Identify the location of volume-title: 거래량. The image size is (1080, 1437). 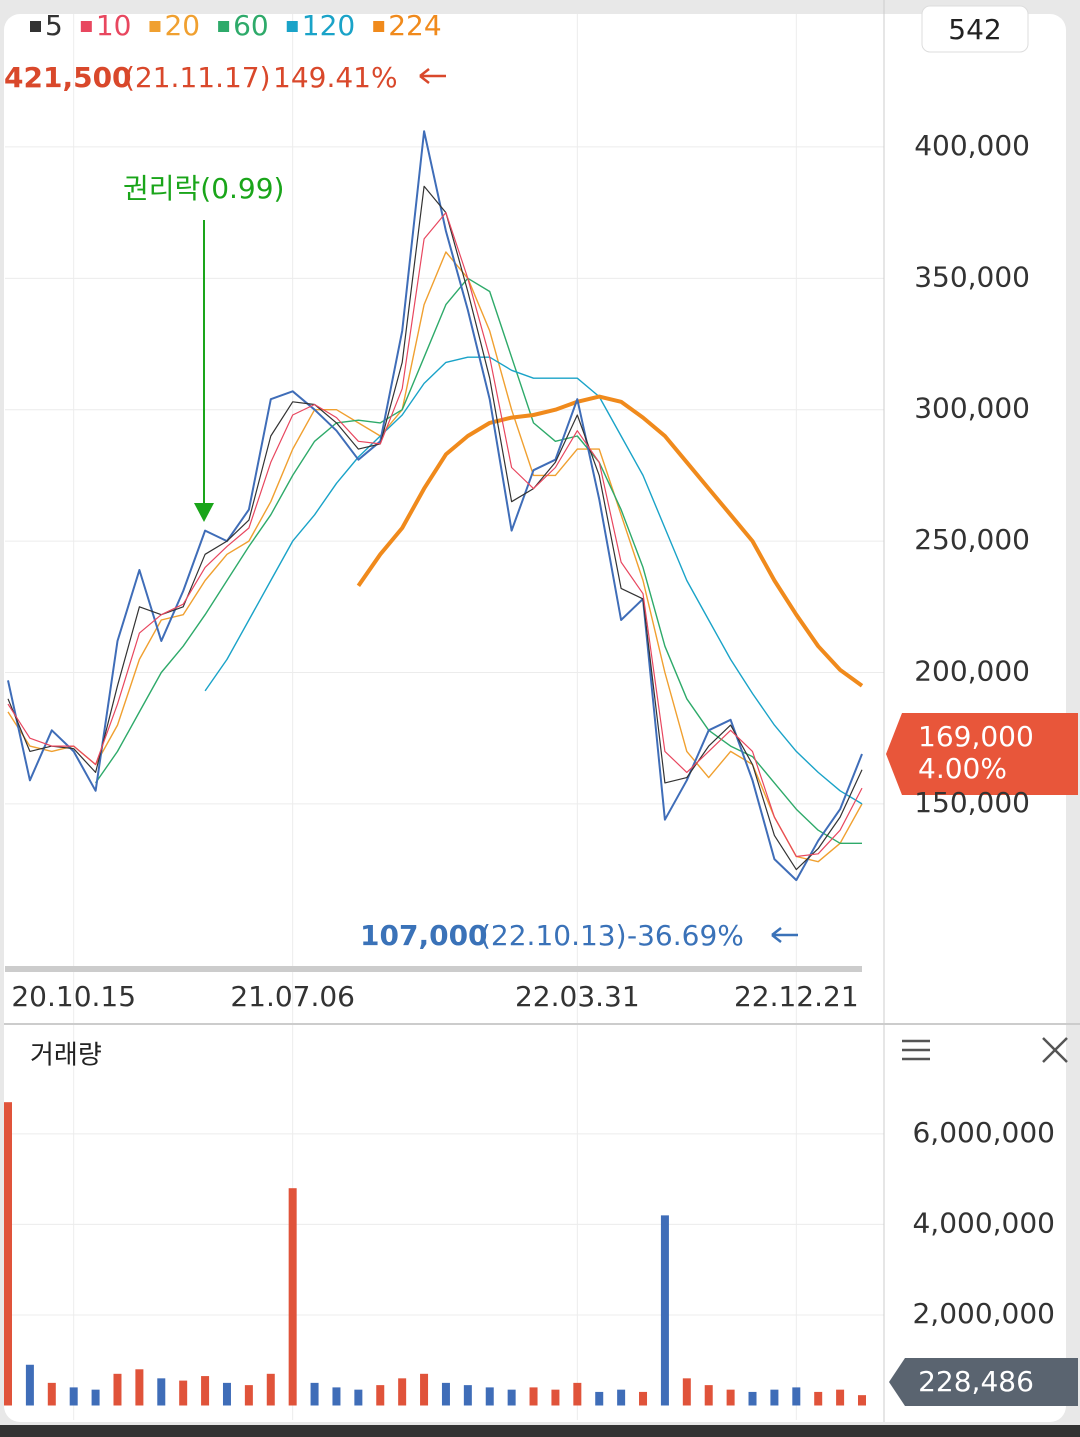
(66, 1056).